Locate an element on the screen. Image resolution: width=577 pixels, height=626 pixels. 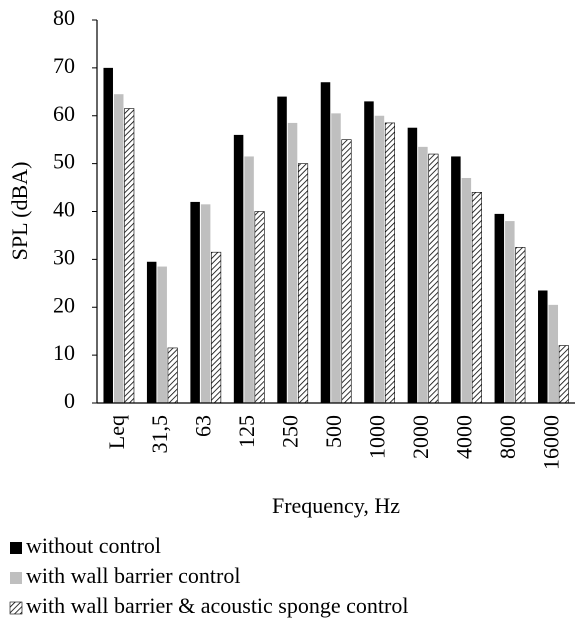
x-tick-label: 4000 is located at coordinates (463, 437).